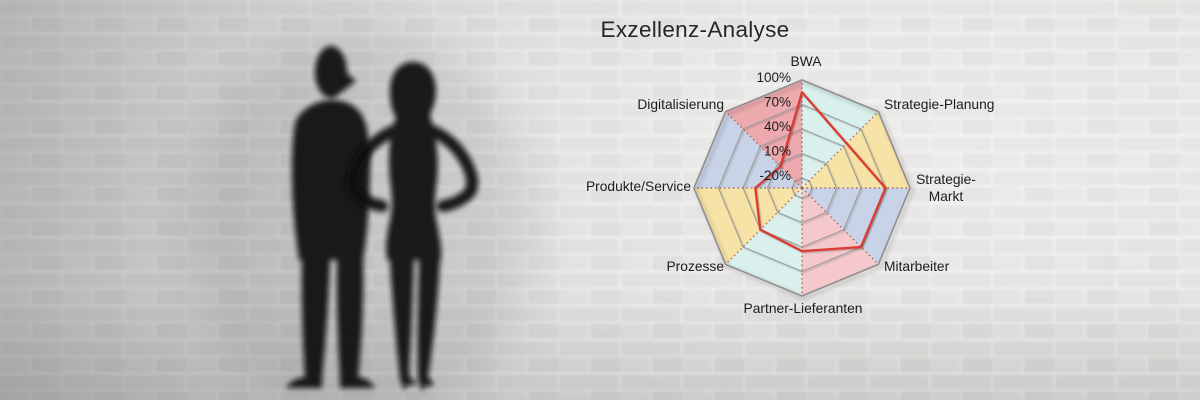  I want to click on axis-label-bwa: BWA, so click(807, 61).